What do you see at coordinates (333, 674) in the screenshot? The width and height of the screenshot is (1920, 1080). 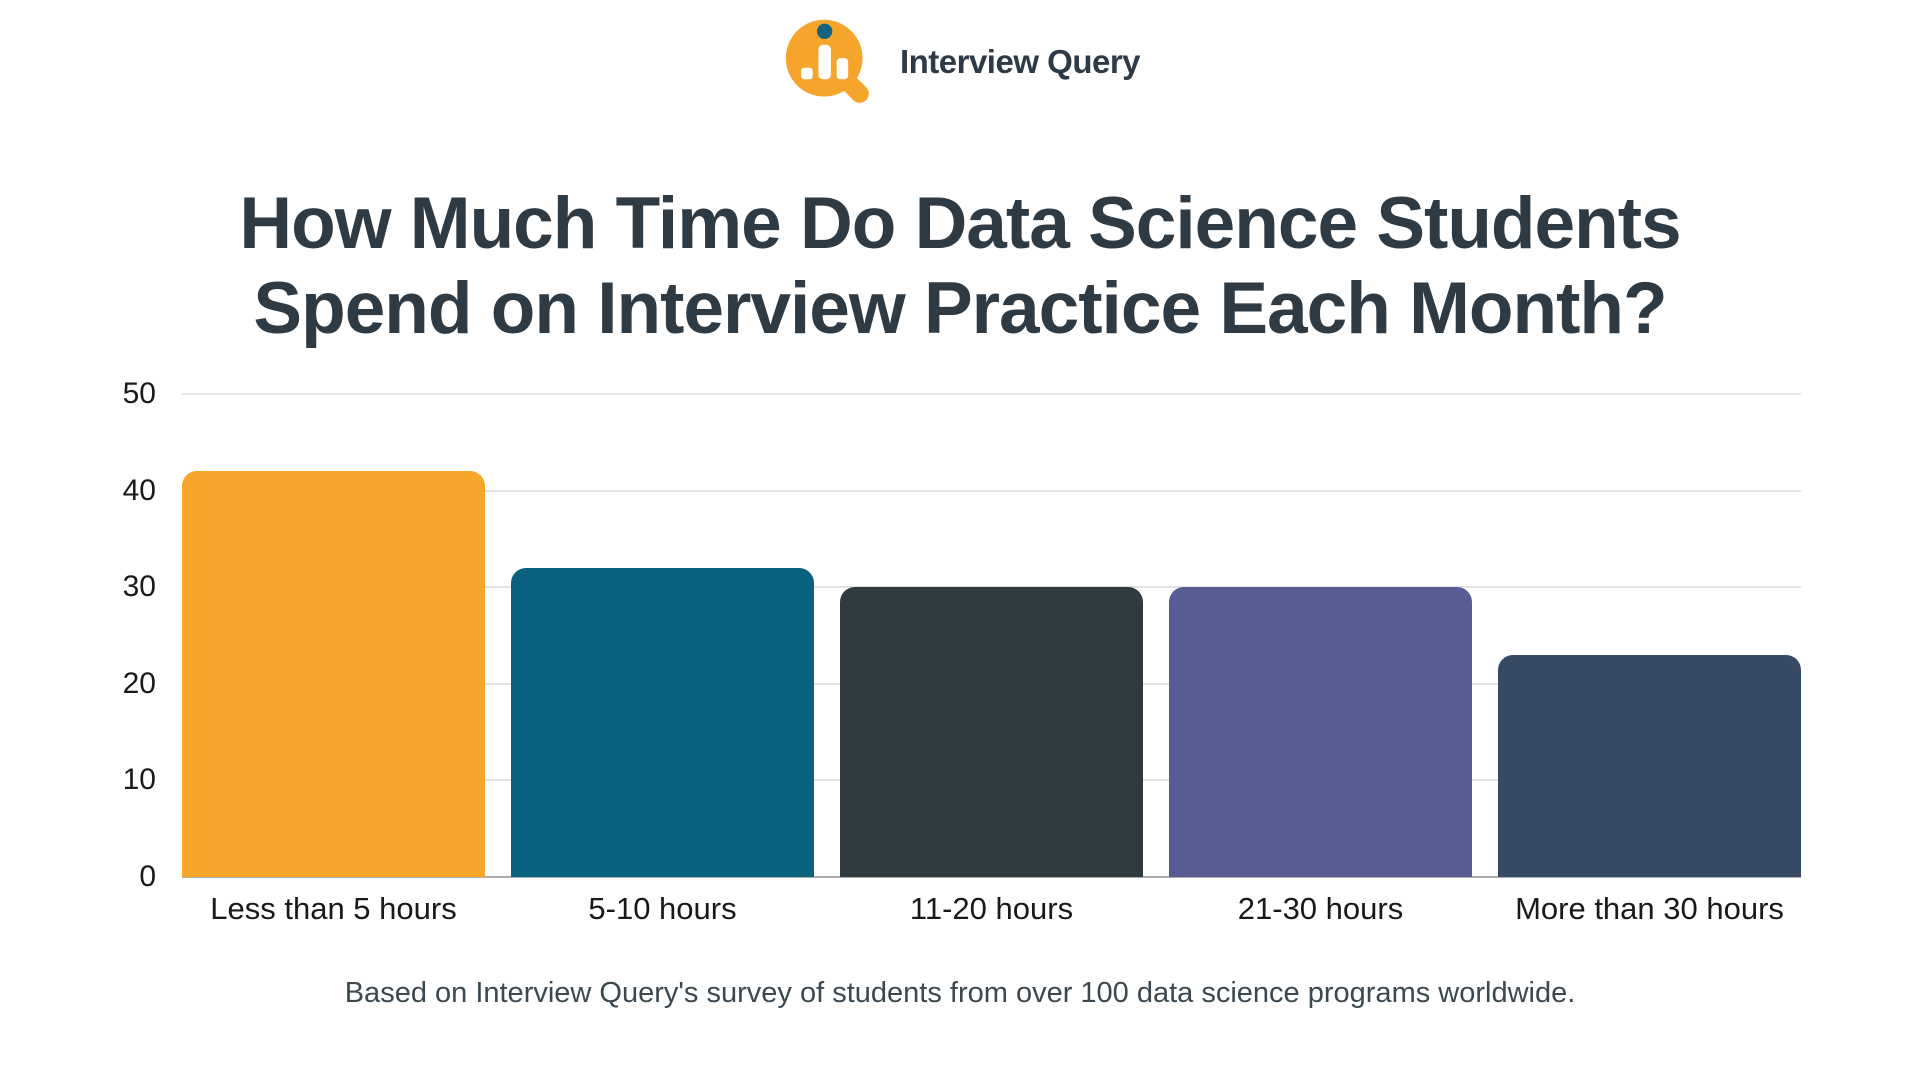 I see `bar-less-than-5-hours` at bounding box center [333, 674].